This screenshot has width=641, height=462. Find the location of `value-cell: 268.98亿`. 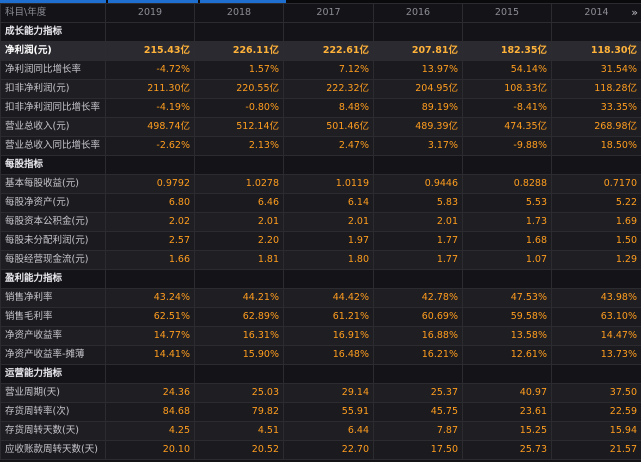

value-cell: 268.98亿 is located at coordinates (596, 127).